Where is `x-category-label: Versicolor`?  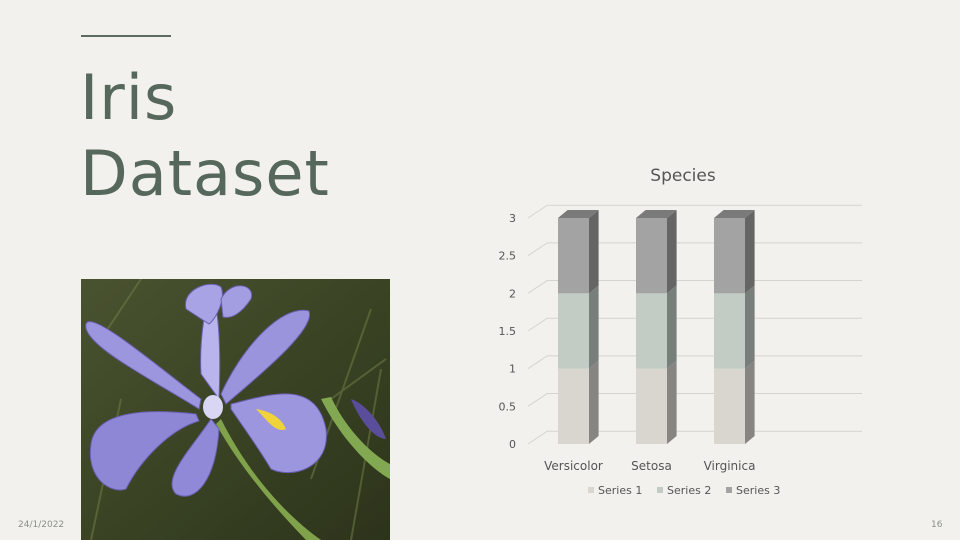 x-category-label: Versicolor is located at coordinates (573, 466).